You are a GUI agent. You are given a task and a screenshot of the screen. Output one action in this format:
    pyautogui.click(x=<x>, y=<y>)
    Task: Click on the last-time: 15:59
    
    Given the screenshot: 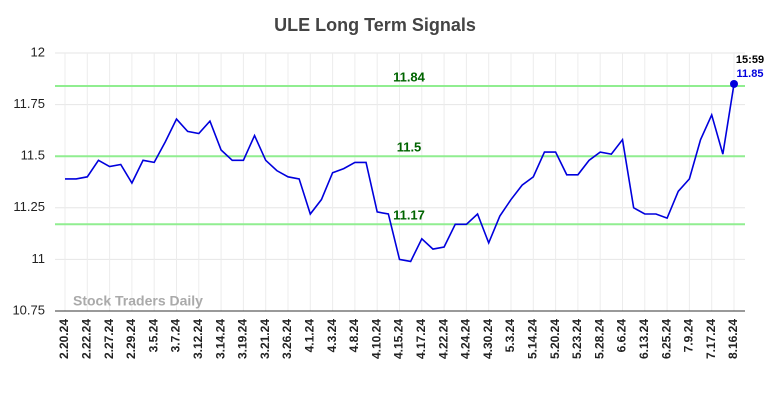 What is the action you would take?
    pyautogui.click(x=750, y=60)
    